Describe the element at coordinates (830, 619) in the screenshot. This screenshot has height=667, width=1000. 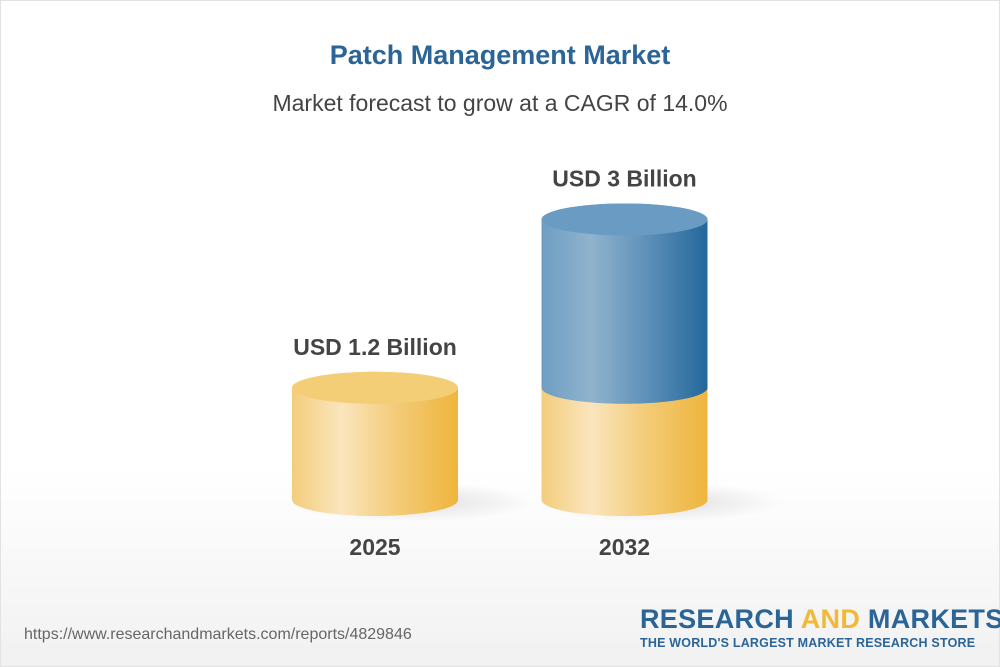
I see `logo-text-and: AND` at that location.